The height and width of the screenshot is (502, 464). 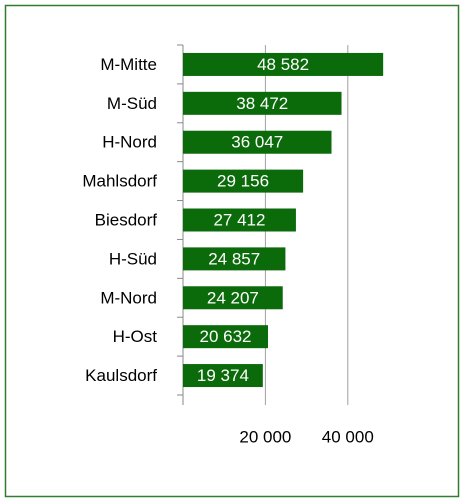 What do you see at coordinates (133, 258) in the screenshot?
I see `y-tick-label: H-Süd` at bounding box center [133, 258].